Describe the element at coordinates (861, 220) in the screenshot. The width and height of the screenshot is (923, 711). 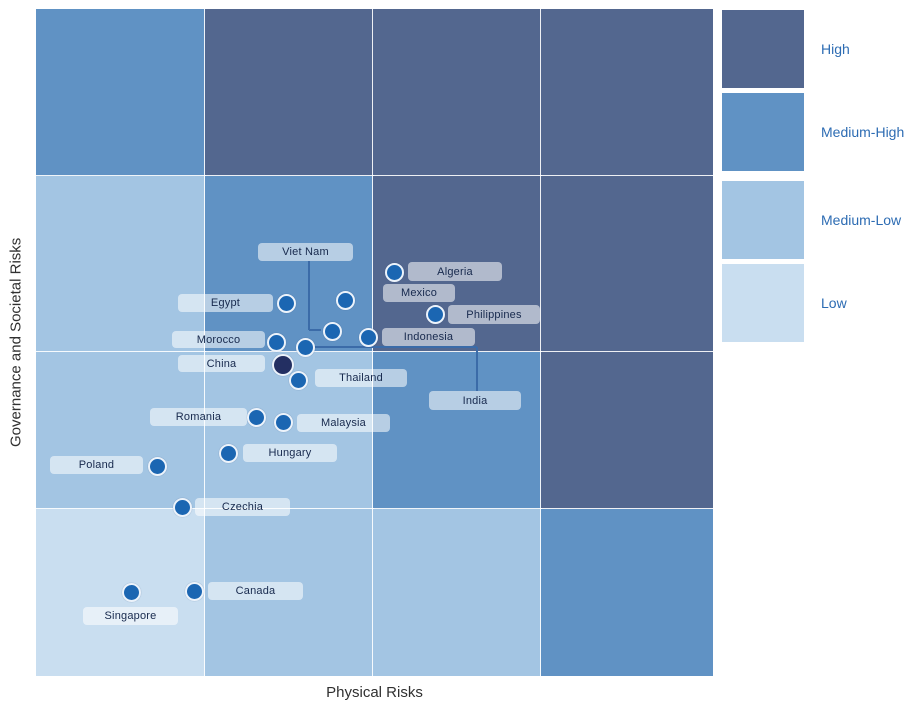
I see `legend-label-medium-low: Medium-Low` at that location.